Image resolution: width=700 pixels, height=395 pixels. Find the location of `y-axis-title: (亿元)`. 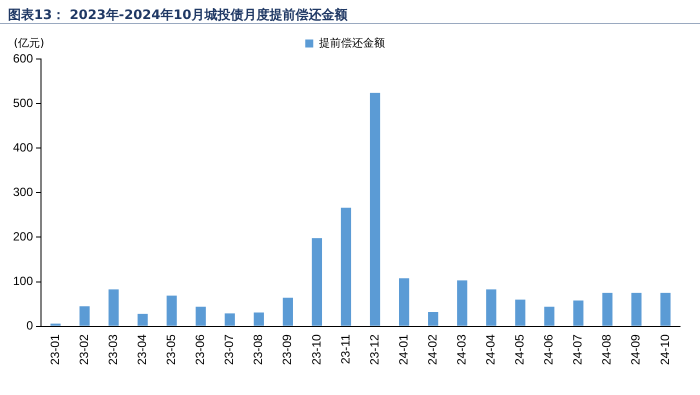

y-axis-title: (亿元) is located at coordinates (29, 43).